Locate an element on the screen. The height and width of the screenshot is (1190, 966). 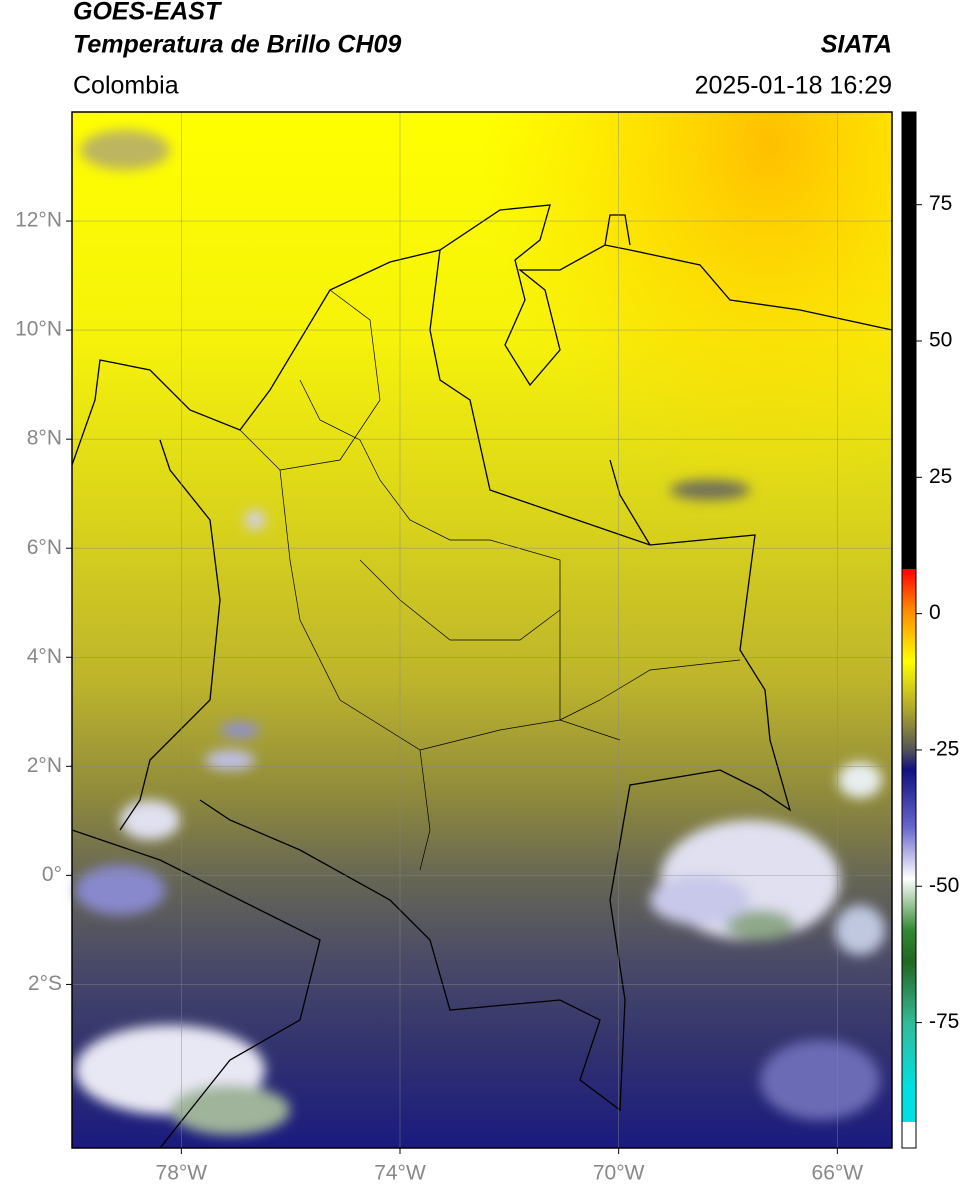
source: SIATA is located at coordinates (856, 45).